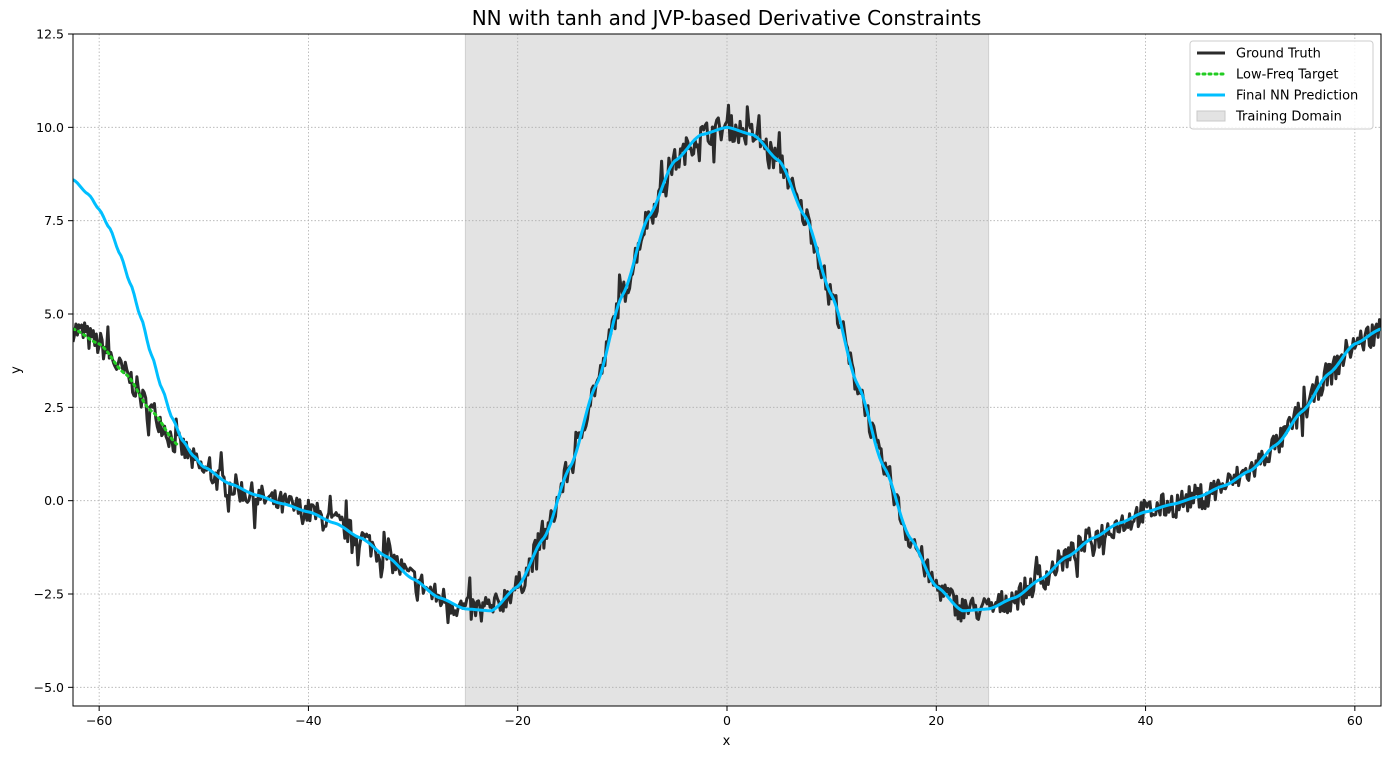 The height and width of the screenshot is (758, 1389). What do you see at coordinates (1278, 54) in the screenshot?
I see `legend-label: Ground Truth` at bounding box center [1278, 54].